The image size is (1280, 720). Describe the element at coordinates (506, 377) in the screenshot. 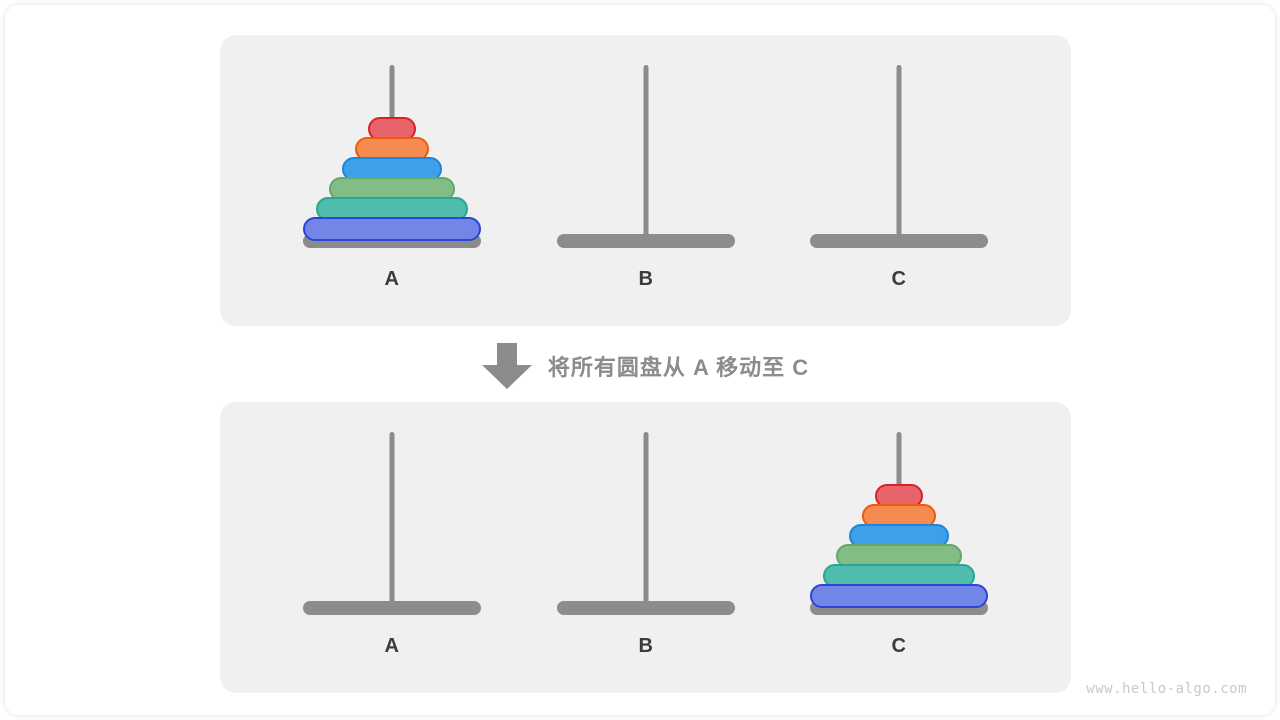

I see `arrow-head` at that location.